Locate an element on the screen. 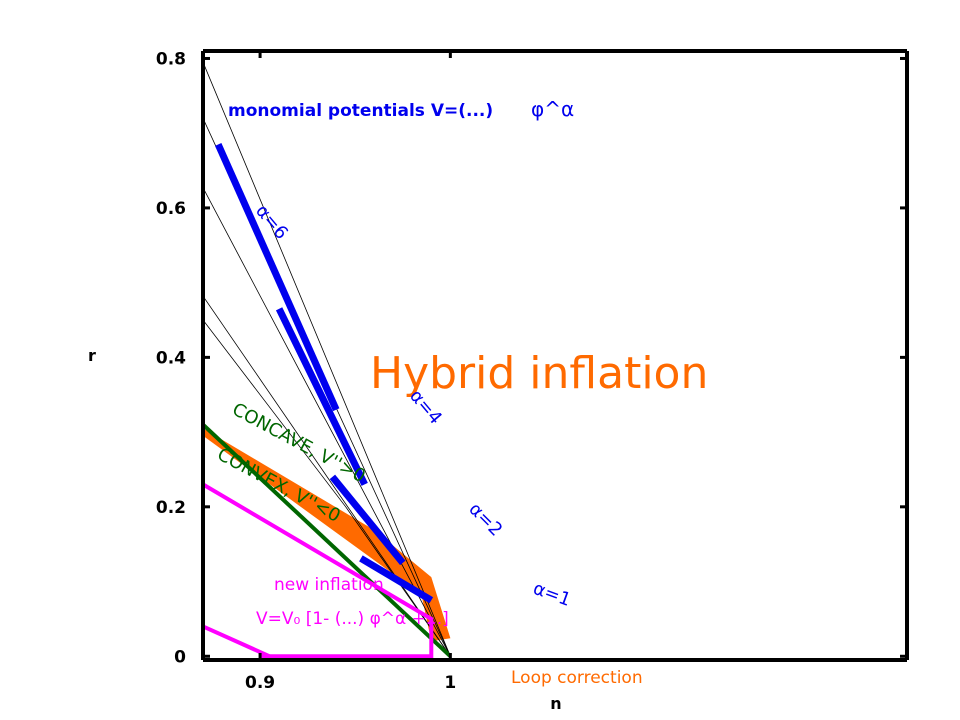 The image size is (960, 720). monomial-suffix: φ^α is located at coordinates (552, 109).